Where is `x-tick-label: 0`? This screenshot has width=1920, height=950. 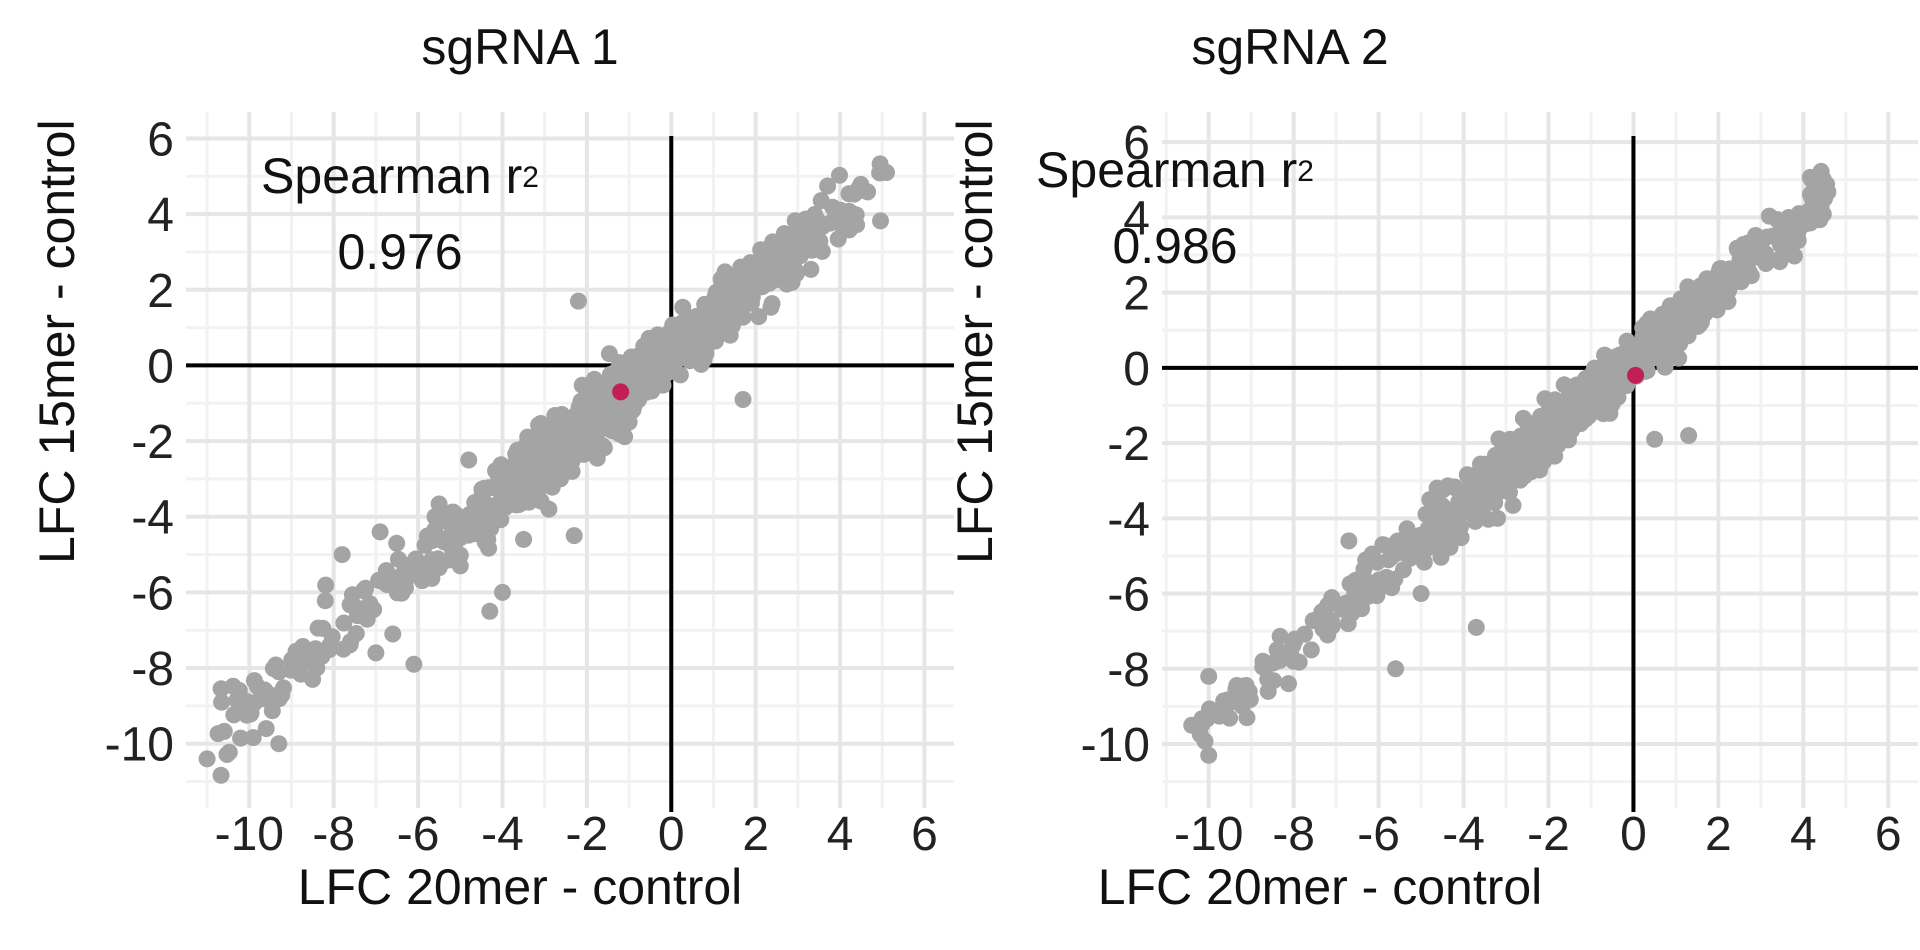
x-tick-label: 0 is located at coordinates (1633, 834).